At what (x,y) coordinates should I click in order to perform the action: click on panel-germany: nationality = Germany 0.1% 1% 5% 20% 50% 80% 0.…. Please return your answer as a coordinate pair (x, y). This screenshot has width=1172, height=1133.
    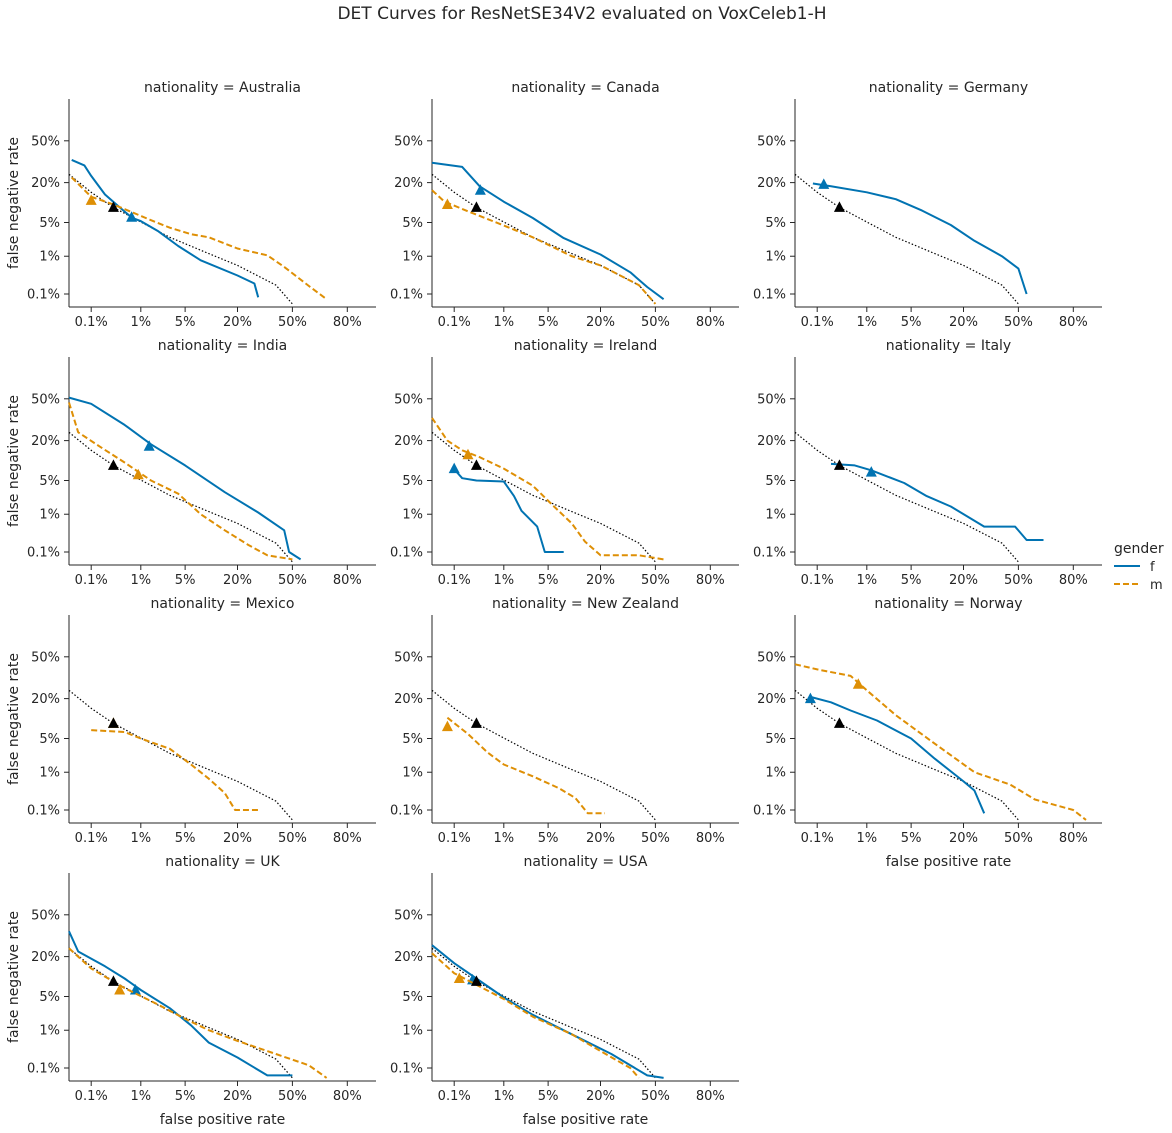
    Looking at the image, I should click on (927, 205).